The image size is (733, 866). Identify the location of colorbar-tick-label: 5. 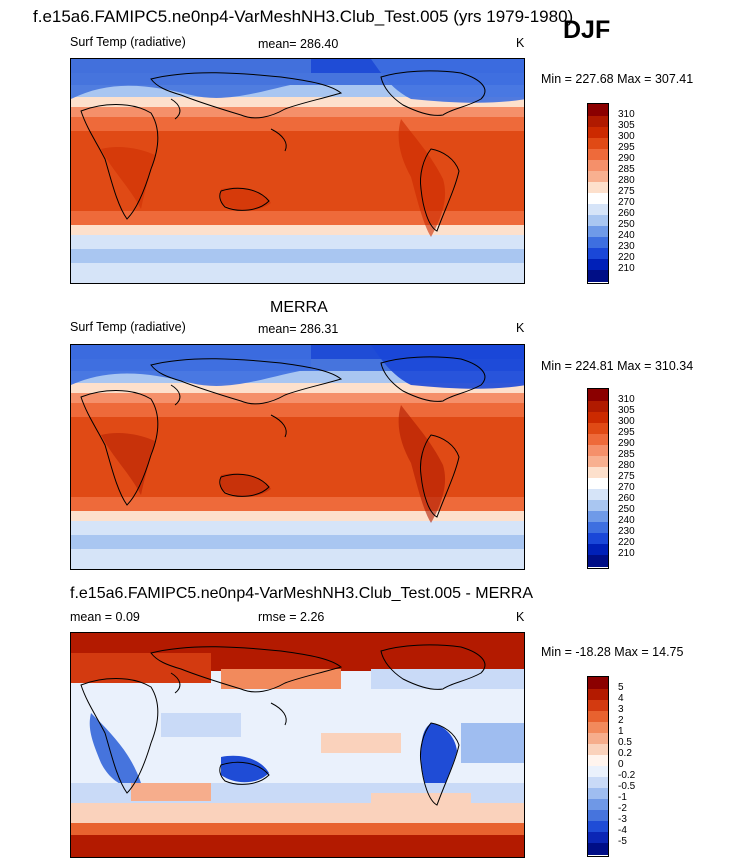
(621, 687).